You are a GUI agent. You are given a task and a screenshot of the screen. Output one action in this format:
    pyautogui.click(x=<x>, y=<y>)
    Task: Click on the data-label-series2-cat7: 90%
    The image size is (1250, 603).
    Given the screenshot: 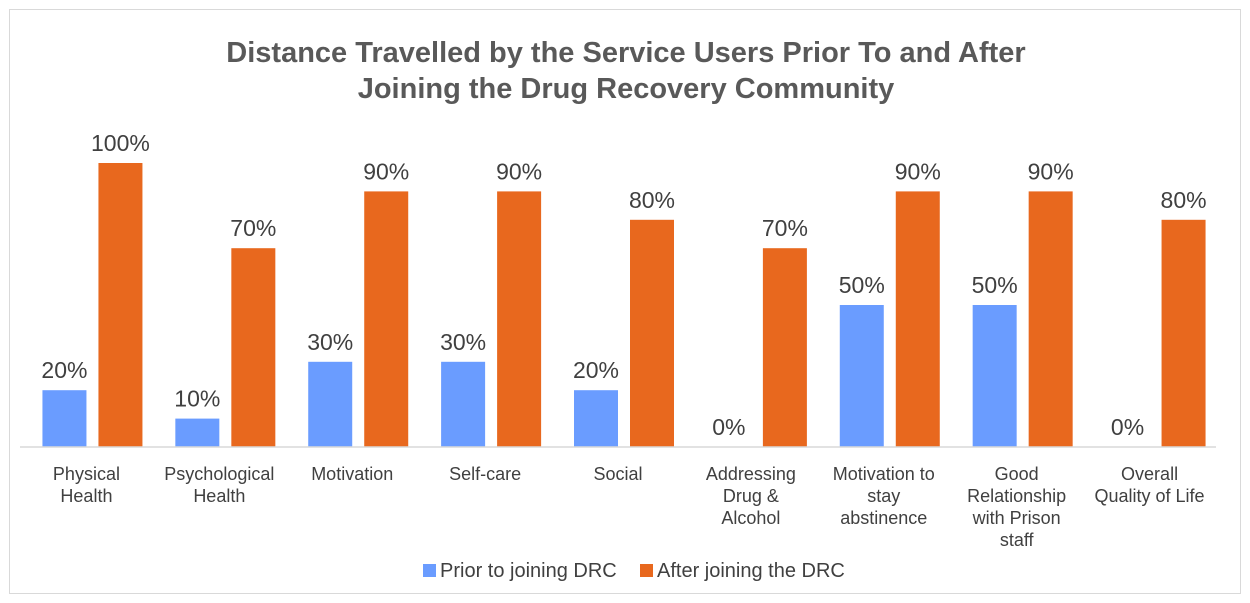 What is the action you would take?
    pyautogui.click(x=918, y=171)
    